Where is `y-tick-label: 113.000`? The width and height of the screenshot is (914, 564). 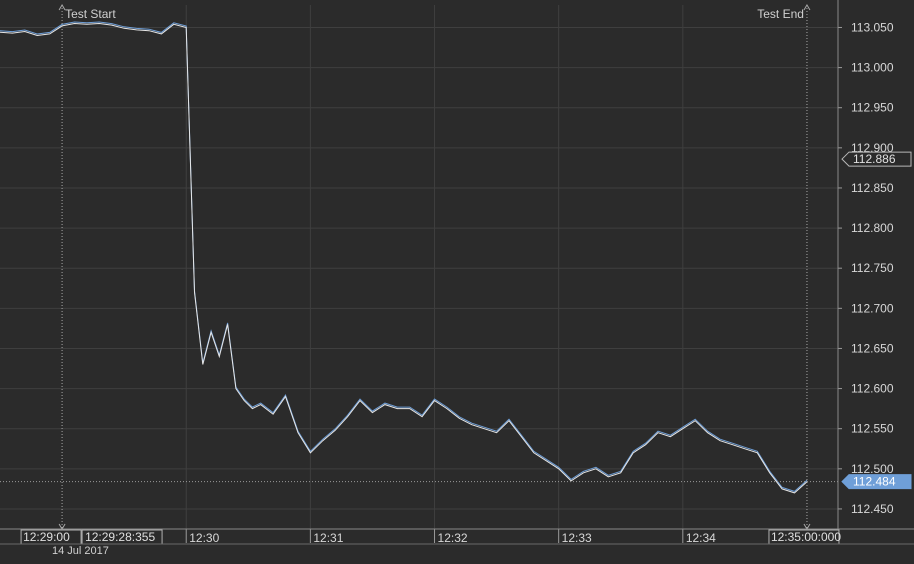
y-tick-label: 113.000 is located at coordinates (872, 68).